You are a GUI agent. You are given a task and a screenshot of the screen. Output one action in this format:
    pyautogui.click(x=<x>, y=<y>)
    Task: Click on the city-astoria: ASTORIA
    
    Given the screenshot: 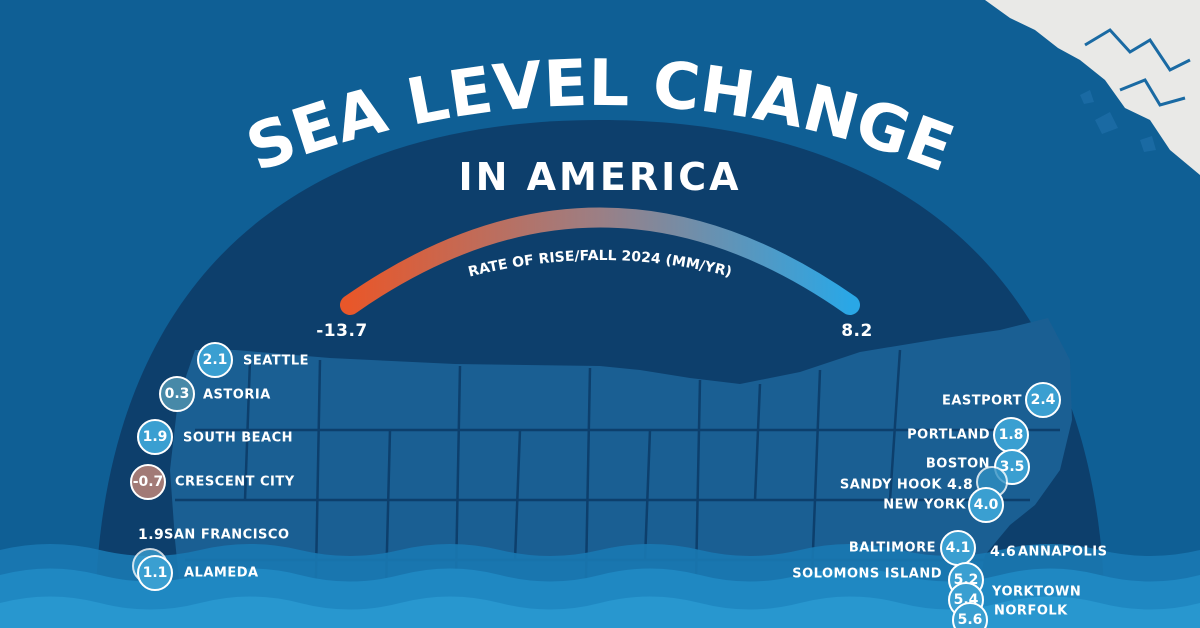 What is the action you would take?
    pyautogui.click(x=237, y=395)
    